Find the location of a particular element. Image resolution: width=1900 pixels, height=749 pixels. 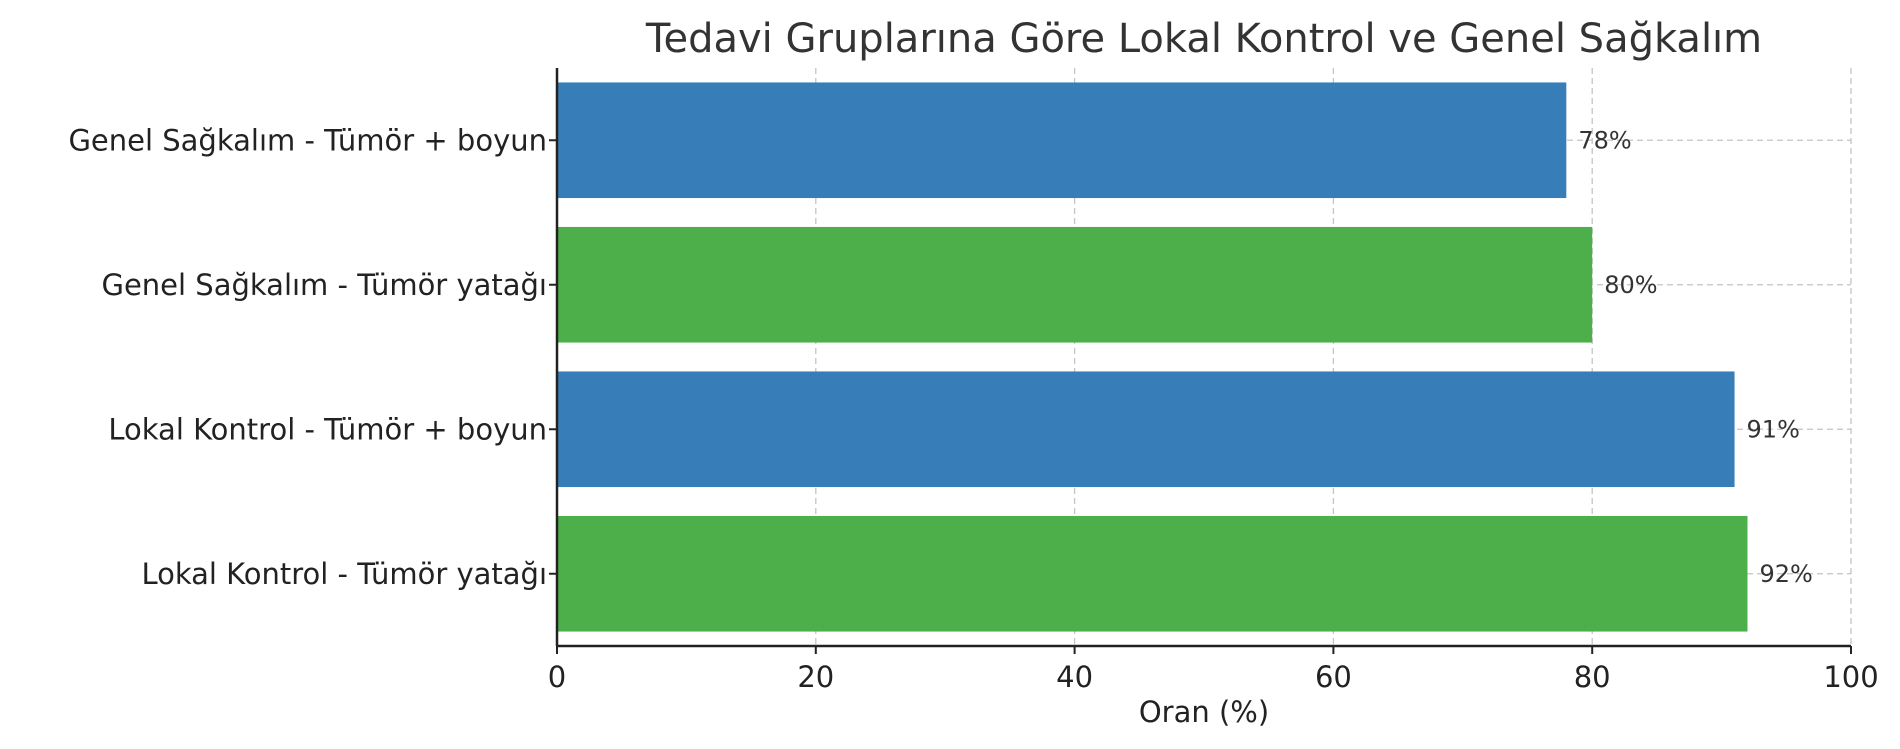

x-tick-label: 40 is located at coordinates (1074, 677).